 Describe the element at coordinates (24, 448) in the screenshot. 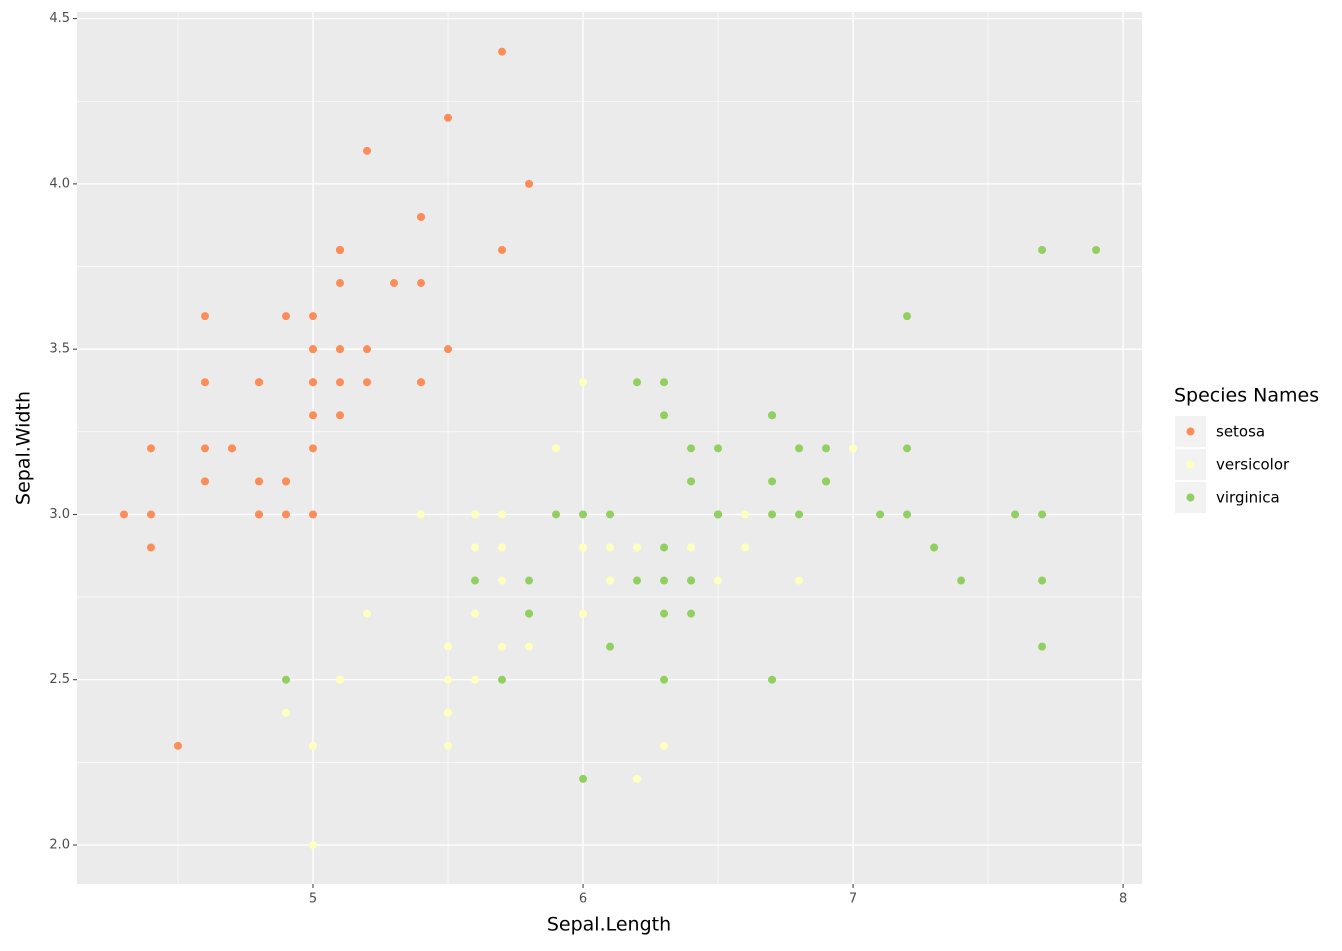

I see `y-axis-title: Sepal.Width` at that location.